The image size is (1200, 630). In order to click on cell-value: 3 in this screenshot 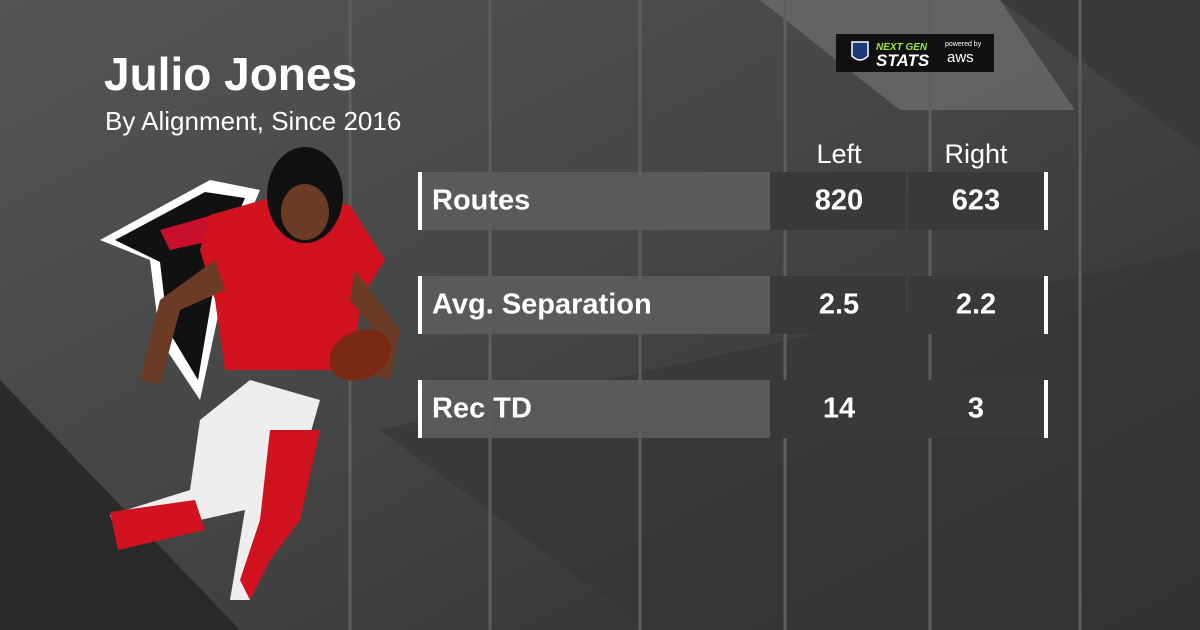, I will do `click(976, 409)`.